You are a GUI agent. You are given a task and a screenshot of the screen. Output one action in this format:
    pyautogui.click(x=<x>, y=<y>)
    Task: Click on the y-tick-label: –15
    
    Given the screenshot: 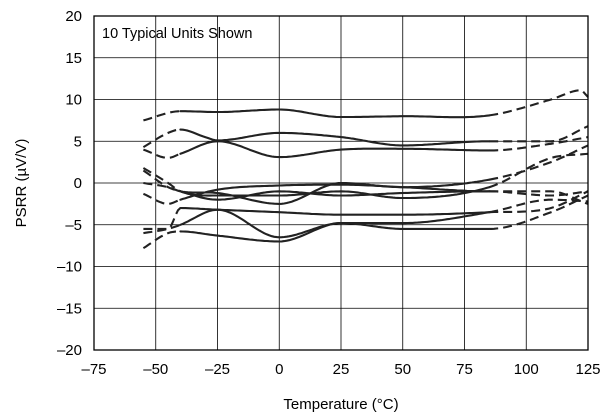 What is the action you would take?
    pyautogui.click(x=69, y=308)
    